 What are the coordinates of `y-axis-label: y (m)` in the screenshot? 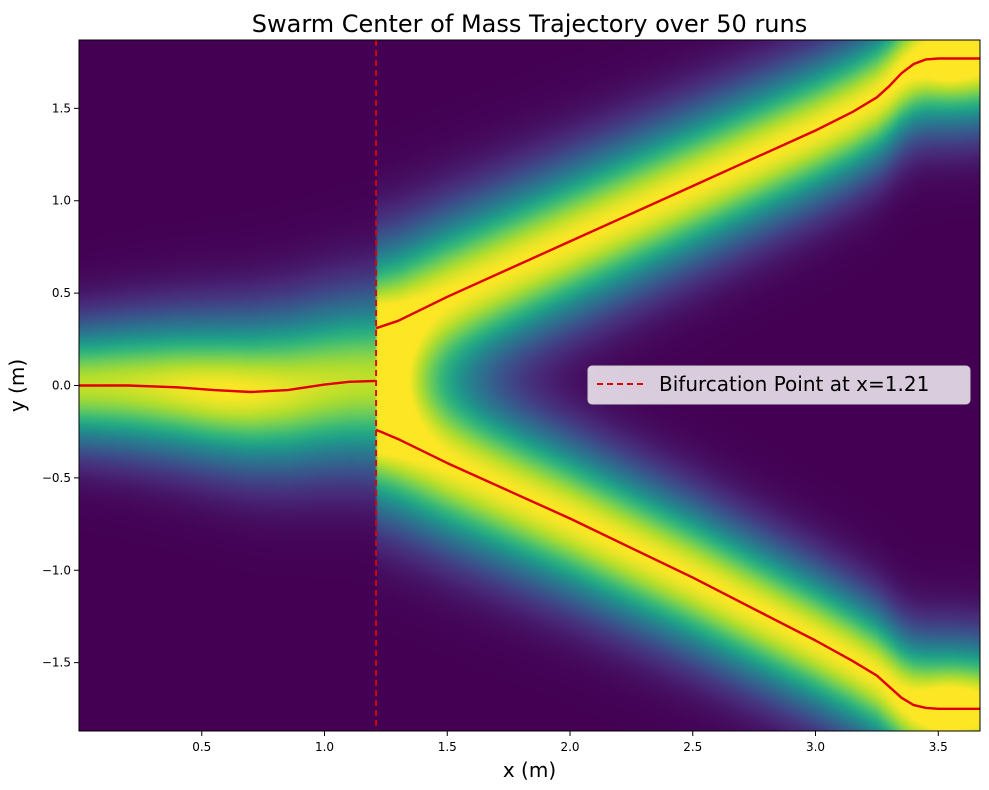 It's located at (17, 385).